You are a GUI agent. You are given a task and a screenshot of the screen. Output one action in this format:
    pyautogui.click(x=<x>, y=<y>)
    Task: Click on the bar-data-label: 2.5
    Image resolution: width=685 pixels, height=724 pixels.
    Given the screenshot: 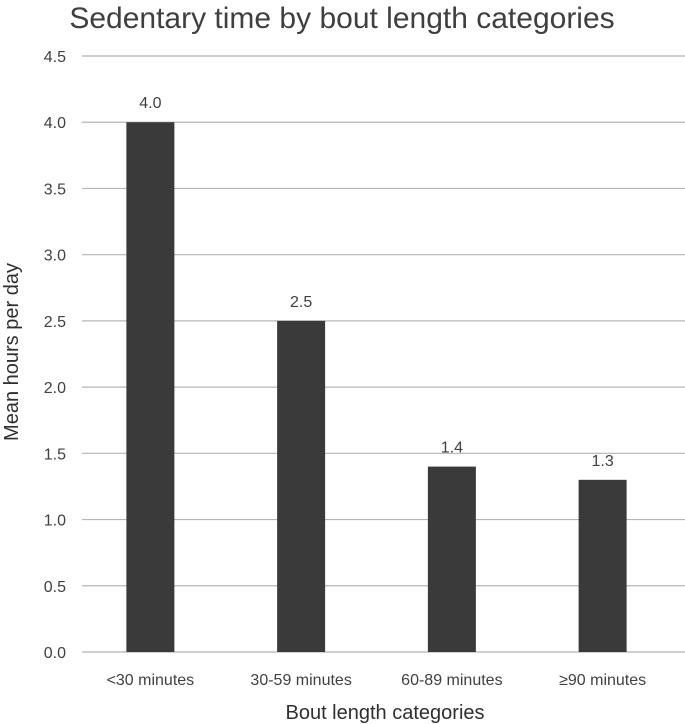 What is the action you would take?
    pyautogui.click(x=301, y=302)
    